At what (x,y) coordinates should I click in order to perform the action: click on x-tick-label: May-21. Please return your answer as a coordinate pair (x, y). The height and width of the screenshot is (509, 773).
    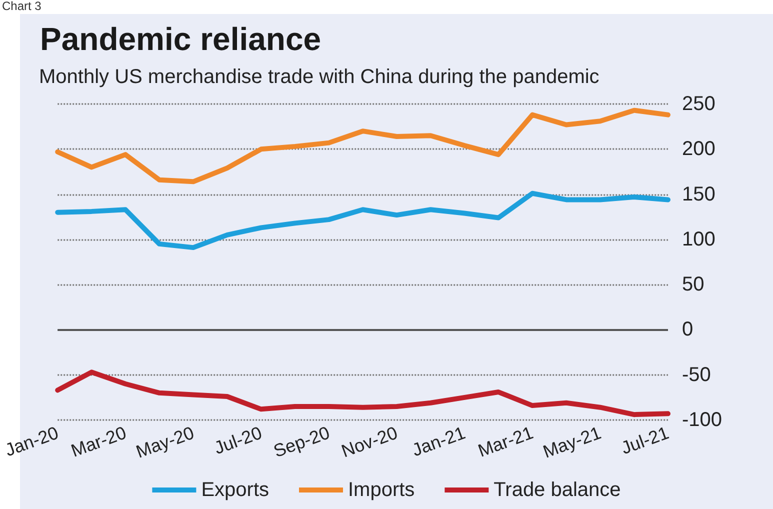
    Looking at the image, I should click on (572, 442).